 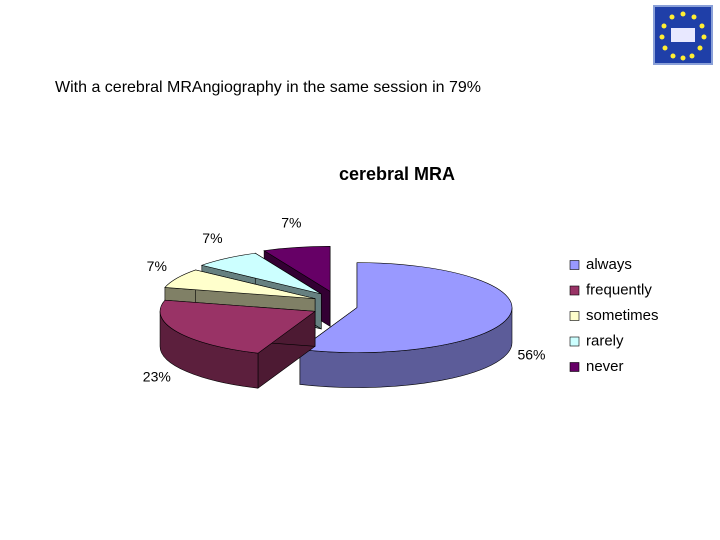 I want to click on data-label: 56%, so click(x=531, y=354).